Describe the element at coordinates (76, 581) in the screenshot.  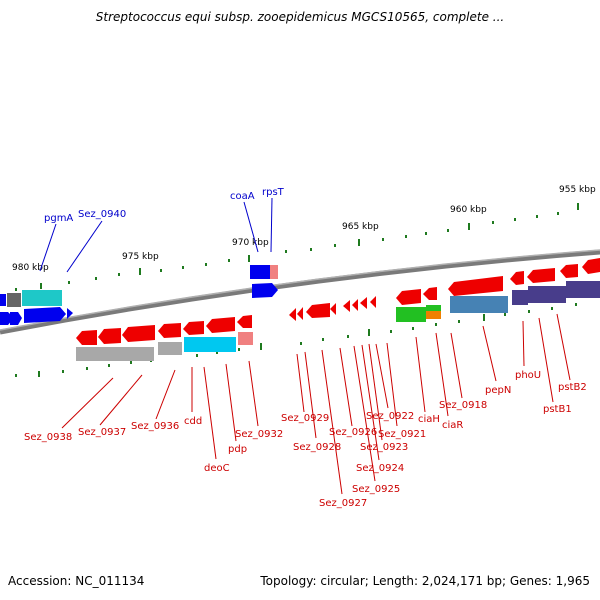
I see `accession-text: Accession: NC_011134` at that location.